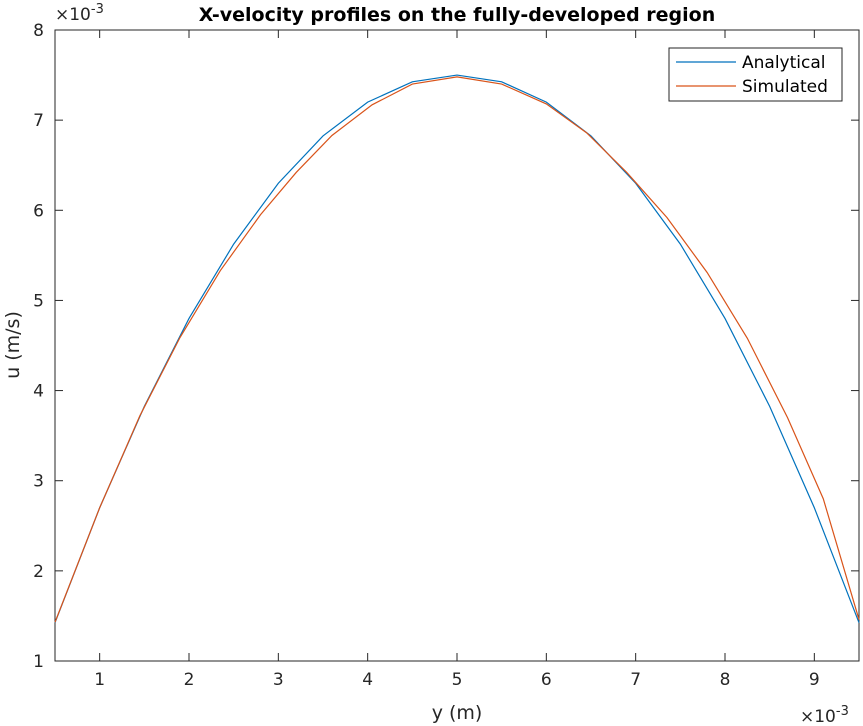  I want to click on x-tick-label: 2, so click(189, 680).